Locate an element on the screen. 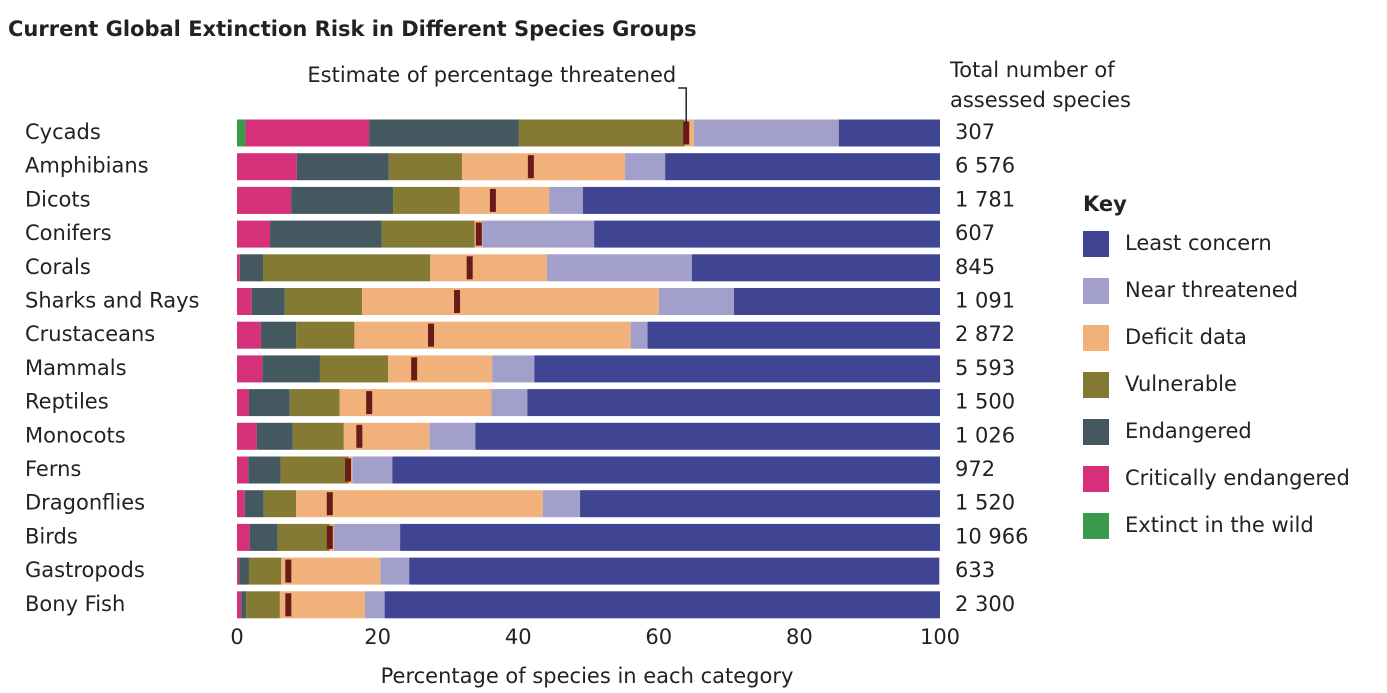 The height and width of the screenshot is (693, 1387). total-label: 5 593 is located at coordinates (985, 368).